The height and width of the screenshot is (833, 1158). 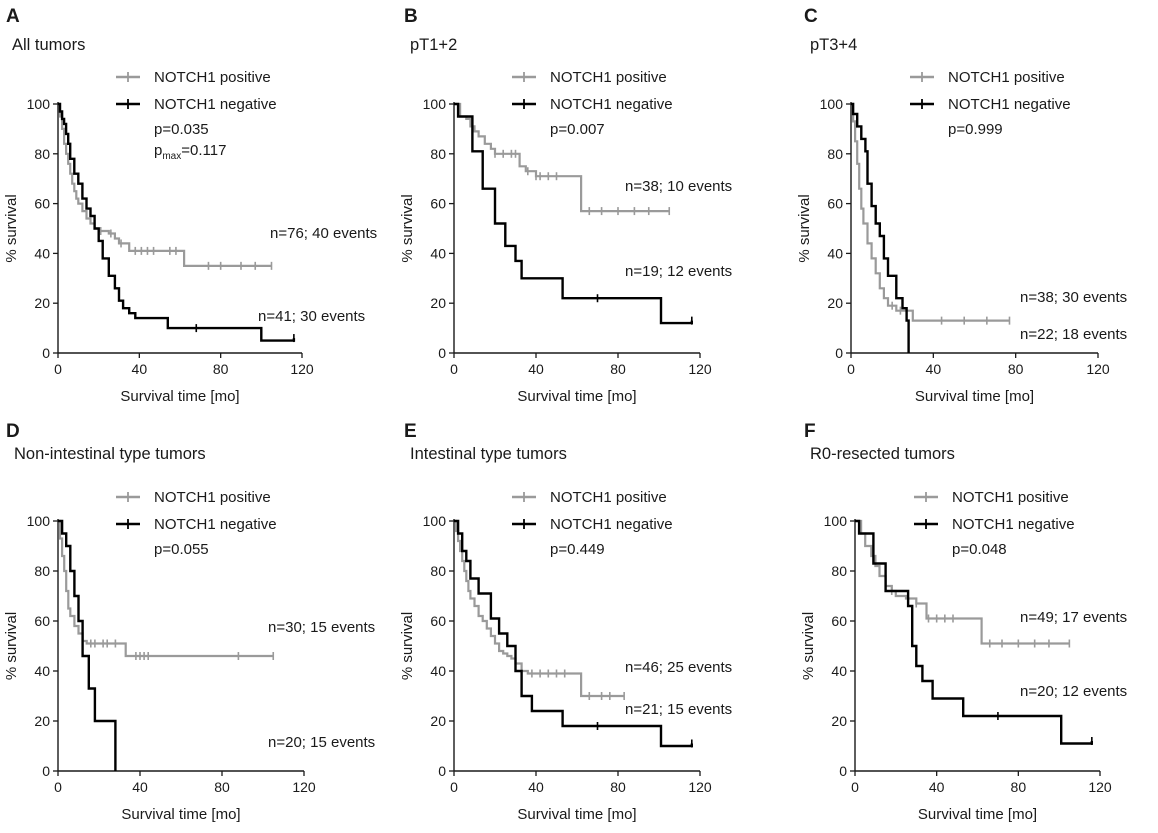 I want to click on p-max-value: pmax=0.117, so click(x=190, y=152).